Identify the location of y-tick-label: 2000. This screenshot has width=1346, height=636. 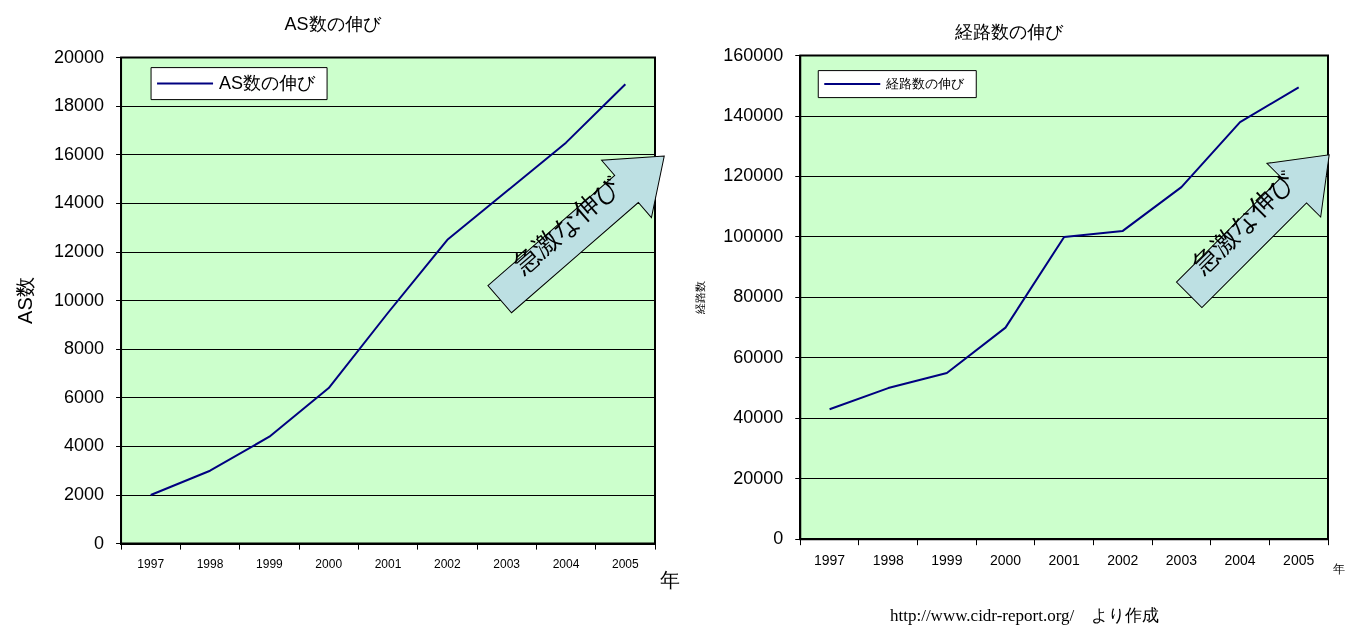
(84, 493).